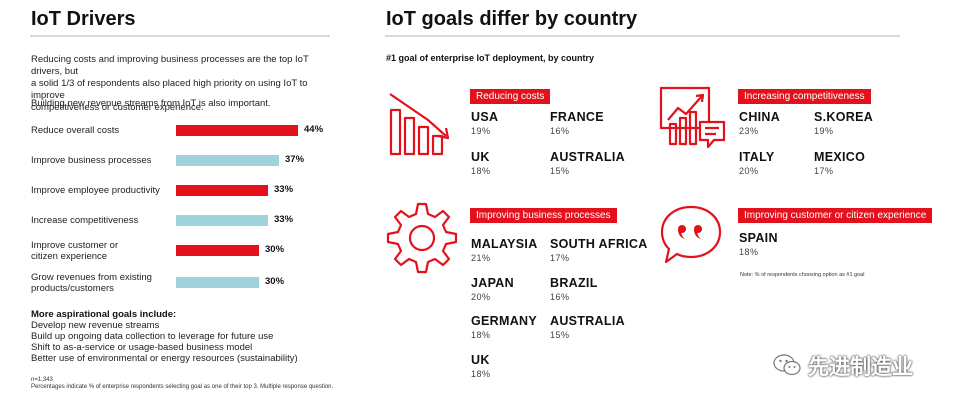  I want to click on bar-category-label-line: Improve employee productivity, so click(95, 190).